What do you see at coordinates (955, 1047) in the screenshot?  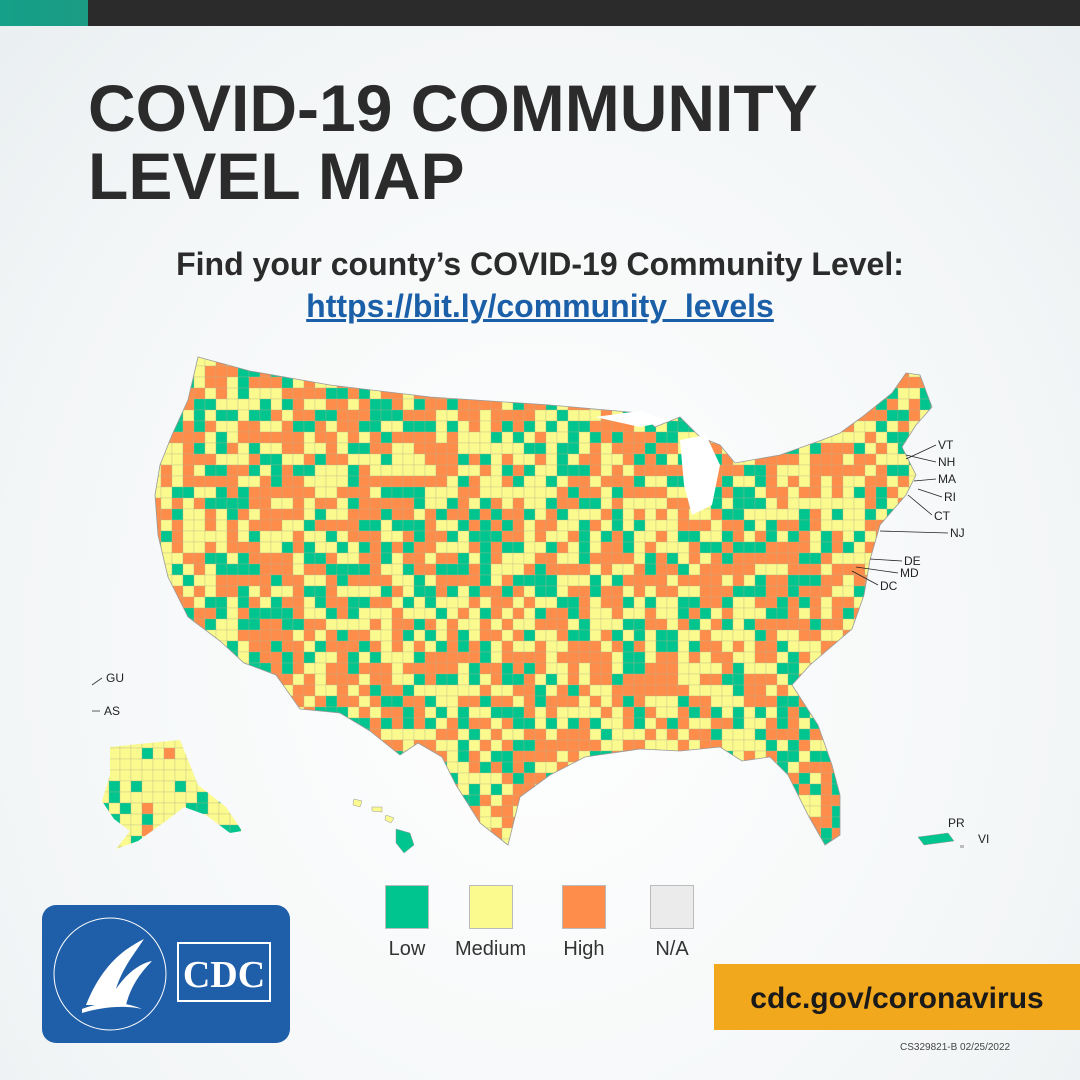 I see `publication-code: CS329821-B 02/25/2022` at bounding box center [955, 1047].